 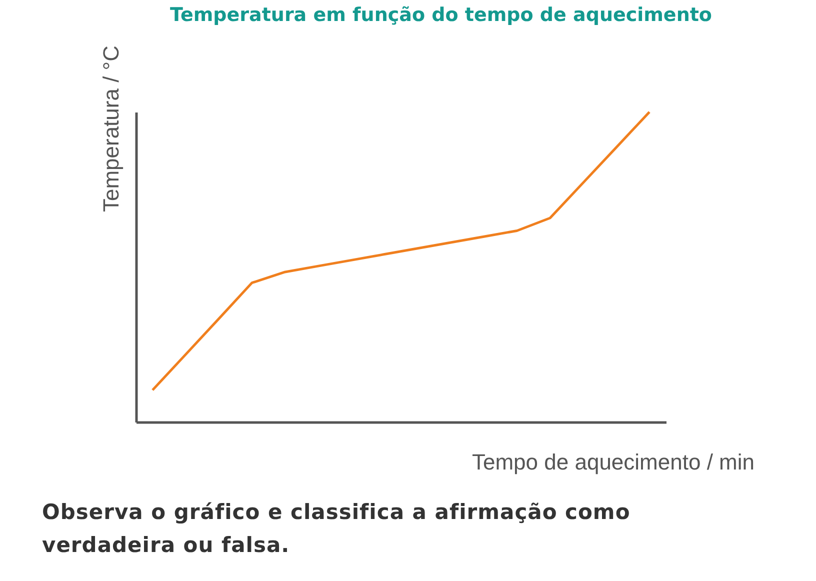 What do you see at coordinates (337, 529) in the screenshot?
I see `text: Observa o gráfico e classifica a afirmação como verdadeira ou falsa.` at bounding box center [337, 529].